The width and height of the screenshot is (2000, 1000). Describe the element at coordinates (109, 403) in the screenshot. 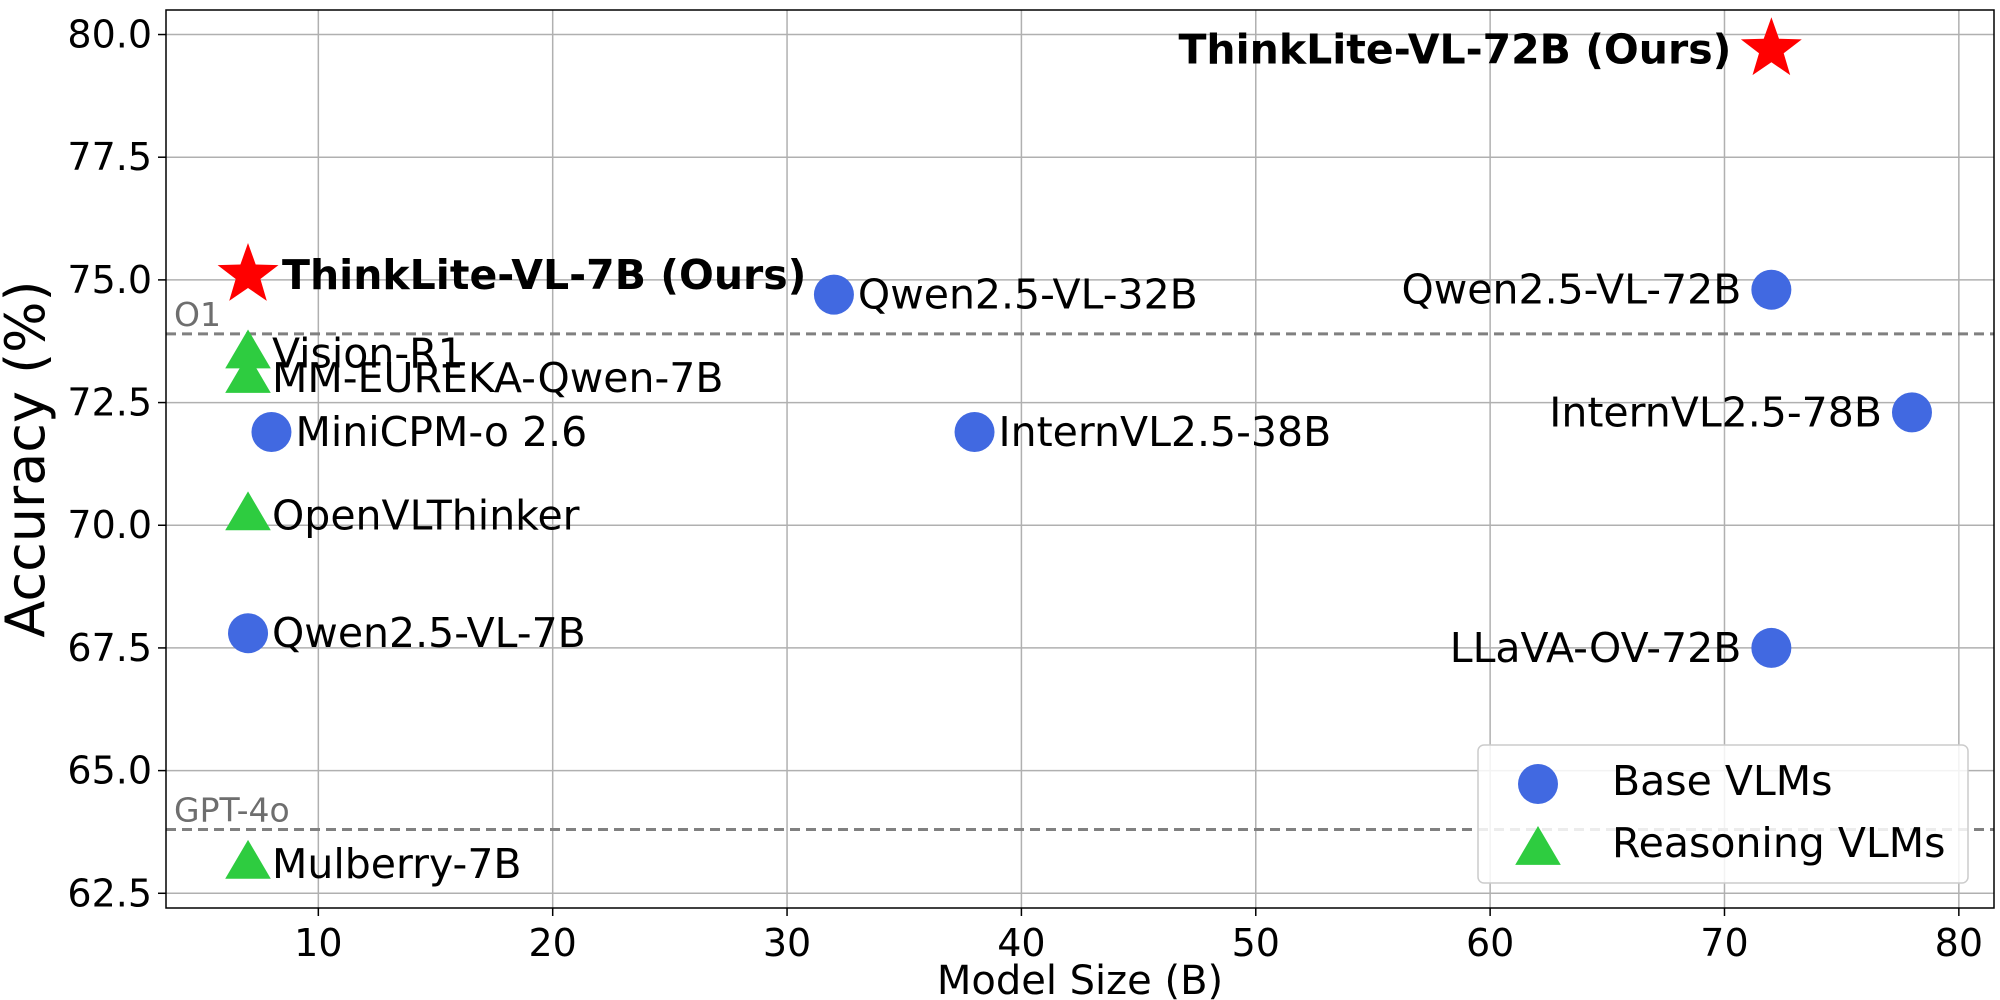

I see `y-tick-label: 72.5` at that location.